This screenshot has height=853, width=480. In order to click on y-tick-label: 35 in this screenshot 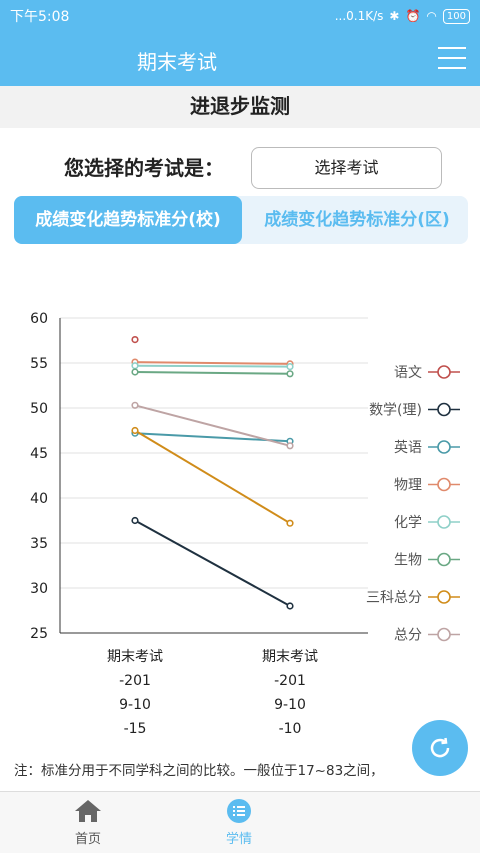, I will do `click(39, 544)`.